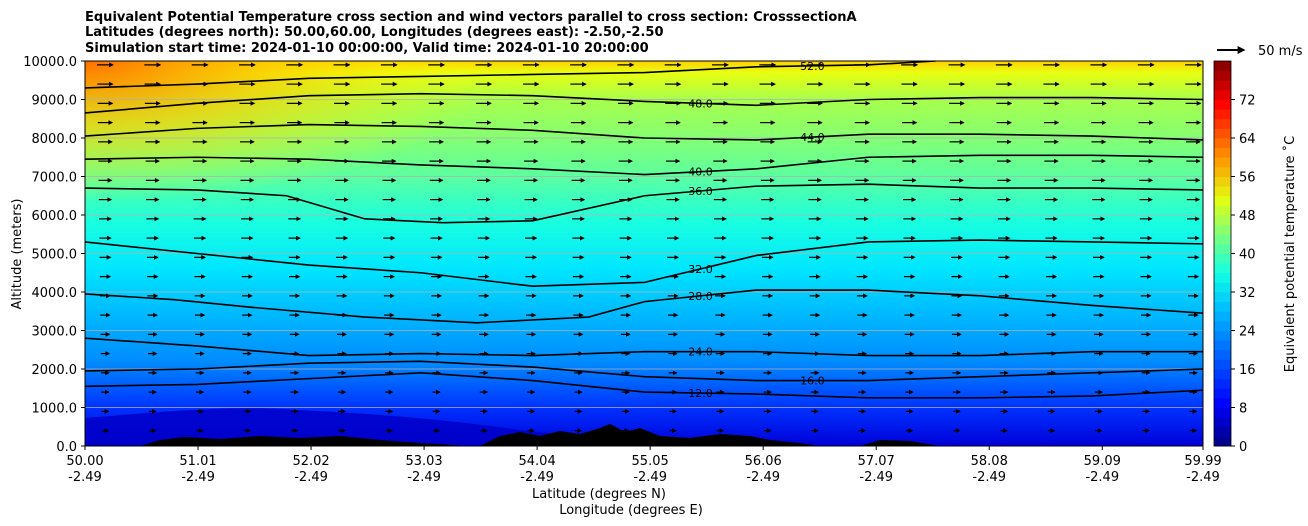 The width and height of the screenshot is (1308, 526). Describe the element at coordinates (1247, 178) in the screenshot. I see `colorbar-tick-label: 56` at that location.